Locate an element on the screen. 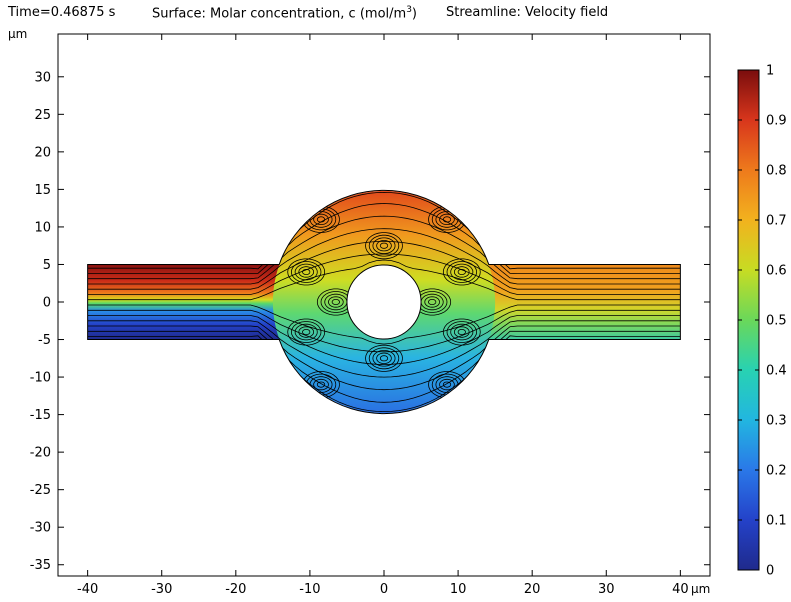 The width and height of the screenshot is (791, 602). x-tick-label-8: 40 is located at coordinates (680, 589).